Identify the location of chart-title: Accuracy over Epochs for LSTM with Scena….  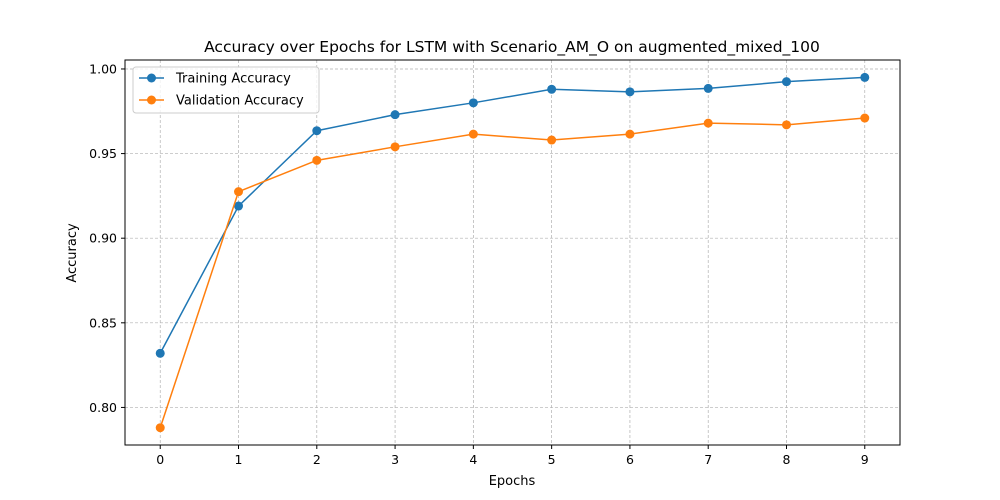
(512, 47).